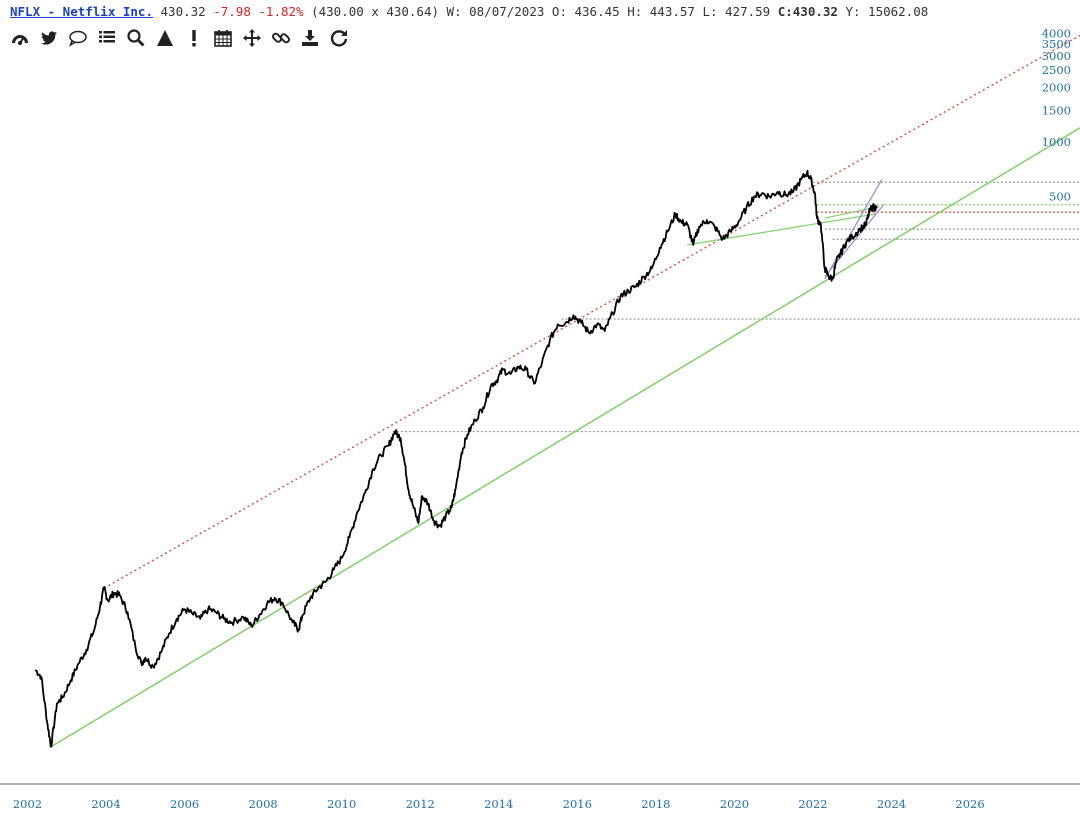  I want to click on search-button, so click(136, 38).